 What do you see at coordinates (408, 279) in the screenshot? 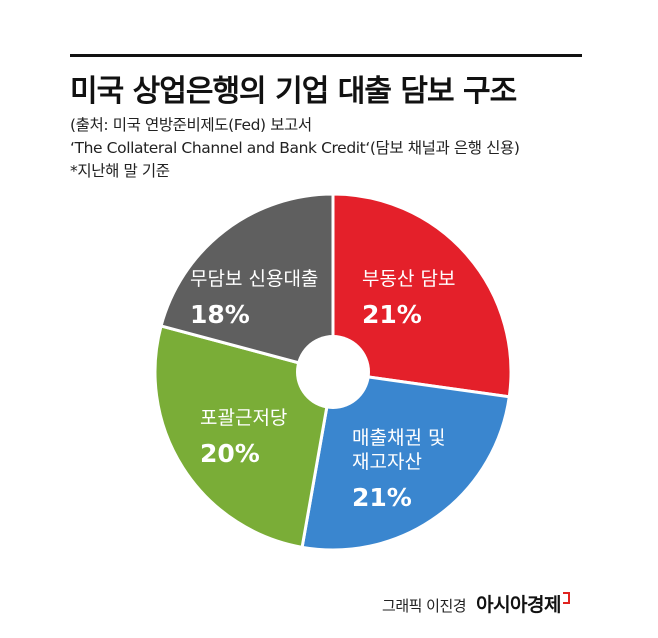
I see `slice-label-0-0: 부동산 담보` at bounding box center [408, 279].